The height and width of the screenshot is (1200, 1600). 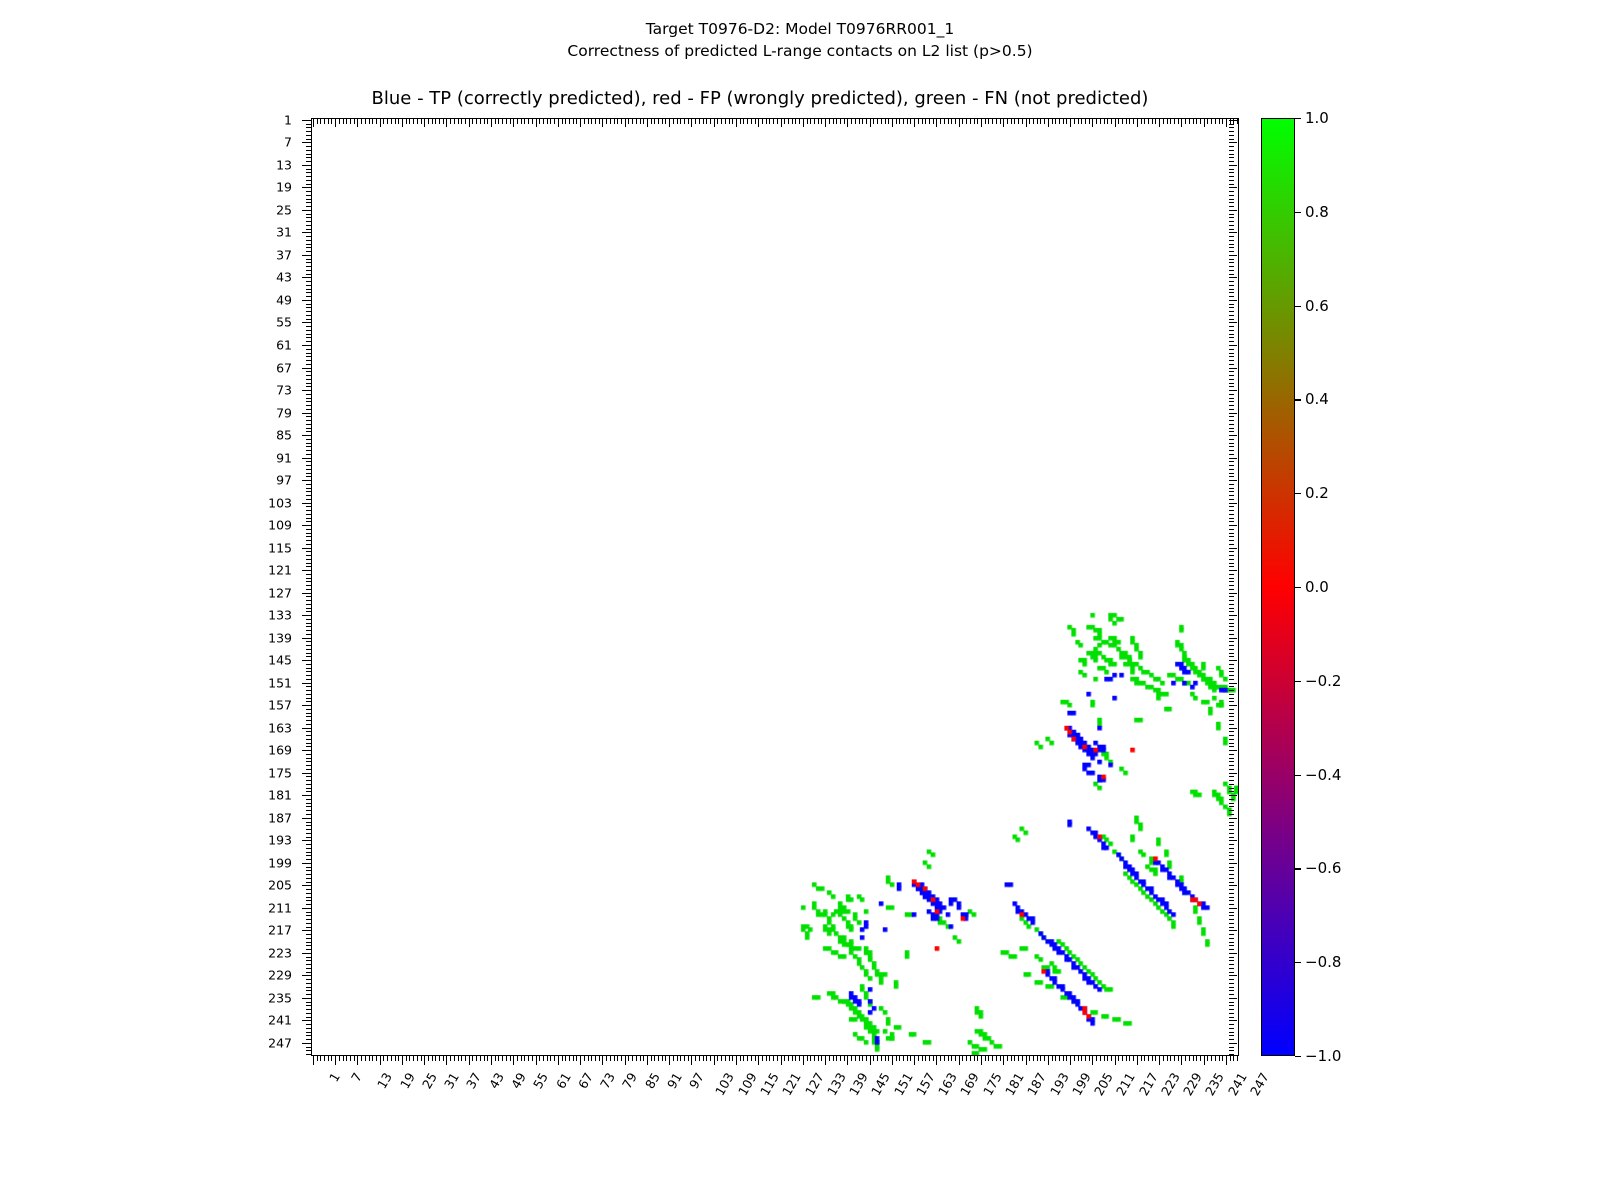 What do you see at coordinates (280, 750) in the screenshot?
I see `y-axis-label: 169` at bounding box center [280, 750].